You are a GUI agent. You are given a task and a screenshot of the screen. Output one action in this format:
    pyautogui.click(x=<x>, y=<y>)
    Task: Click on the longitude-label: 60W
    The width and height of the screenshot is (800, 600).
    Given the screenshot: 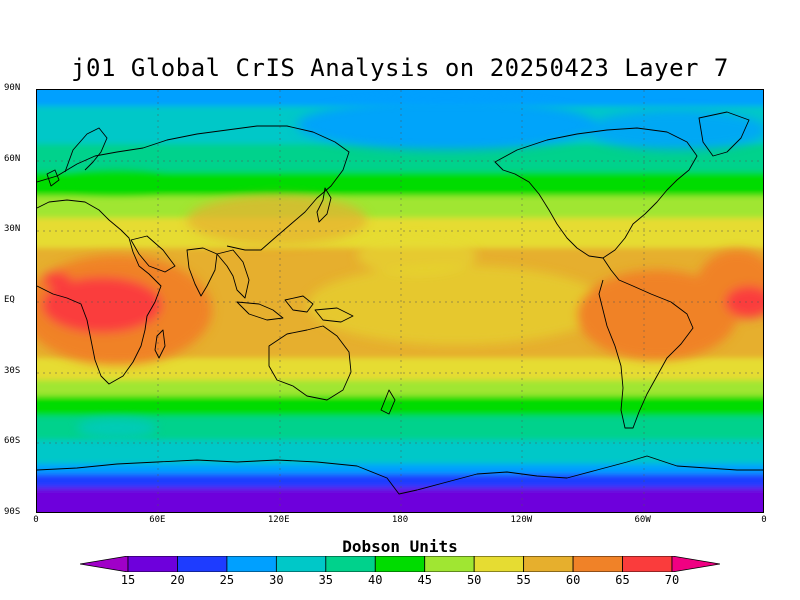 What is the action you would take?
    pyautogui.click(x=642, y=520)
    